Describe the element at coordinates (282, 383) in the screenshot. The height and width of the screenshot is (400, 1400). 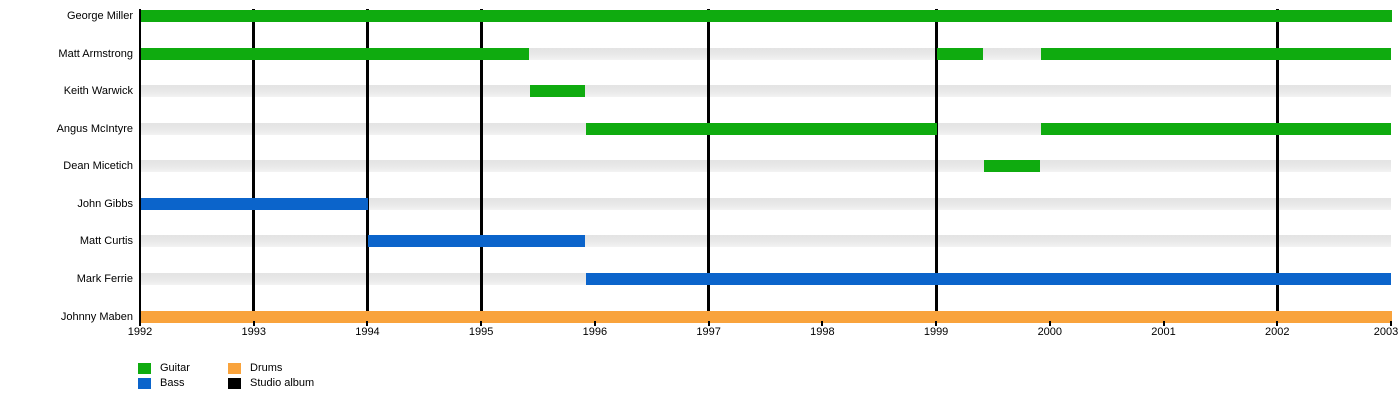
I see `legend-label-studio-album: Studio album` at that location.